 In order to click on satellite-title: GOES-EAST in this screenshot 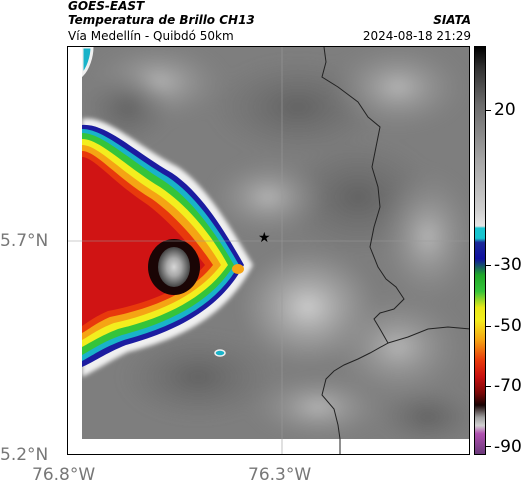, I will do `click(106, 6)`.